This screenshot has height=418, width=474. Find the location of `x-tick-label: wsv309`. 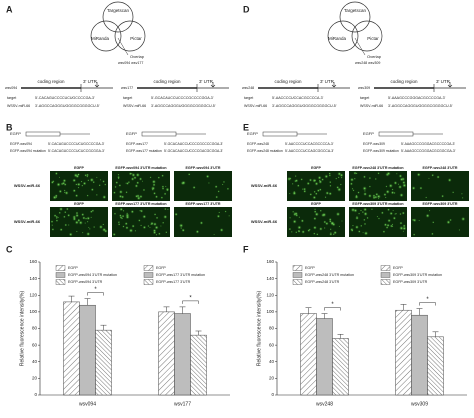

x-tick-label: wsv309 is located at coordinates (419, 404).